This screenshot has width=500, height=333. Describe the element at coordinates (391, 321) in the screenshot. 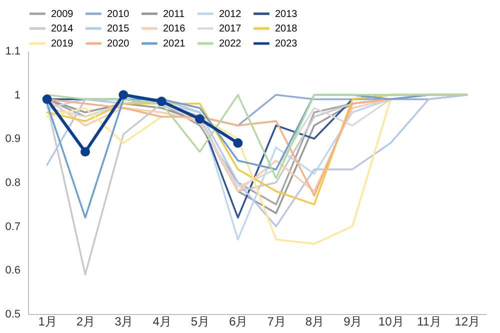

I see `x-tick-label: 10月` at that location.